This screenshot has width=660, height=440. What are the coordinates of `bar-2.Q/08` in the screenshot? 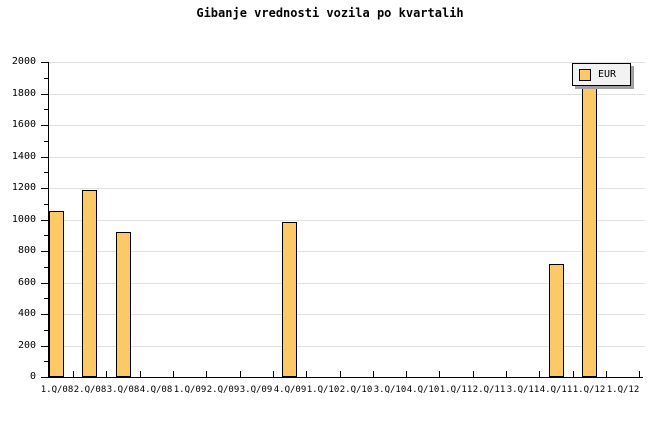 It's located at (89, 283).